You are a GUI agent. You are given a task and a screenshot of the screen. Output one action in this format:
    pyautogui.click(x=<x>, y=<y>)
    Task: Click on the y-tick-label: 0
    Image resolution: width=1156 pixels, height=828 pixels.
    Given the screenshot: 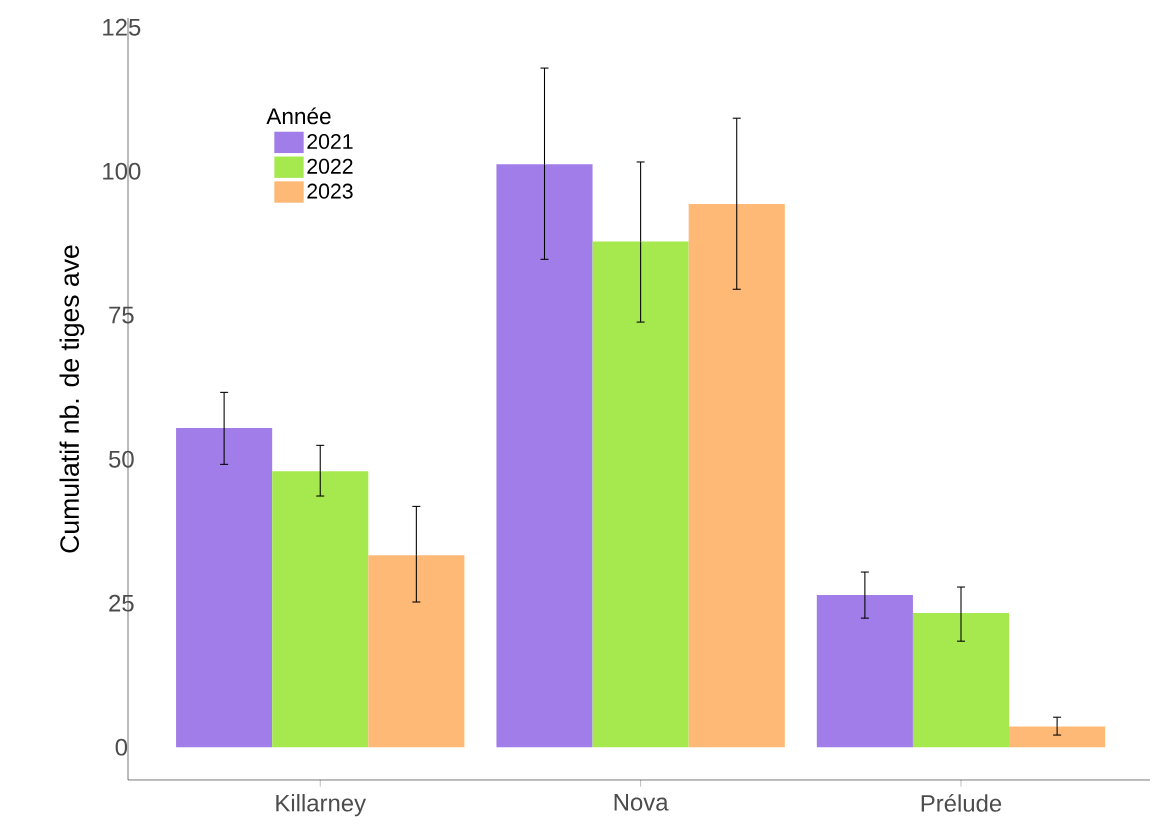 What is the action you would take?
    pyautogui.click(x=121, y=747)
    